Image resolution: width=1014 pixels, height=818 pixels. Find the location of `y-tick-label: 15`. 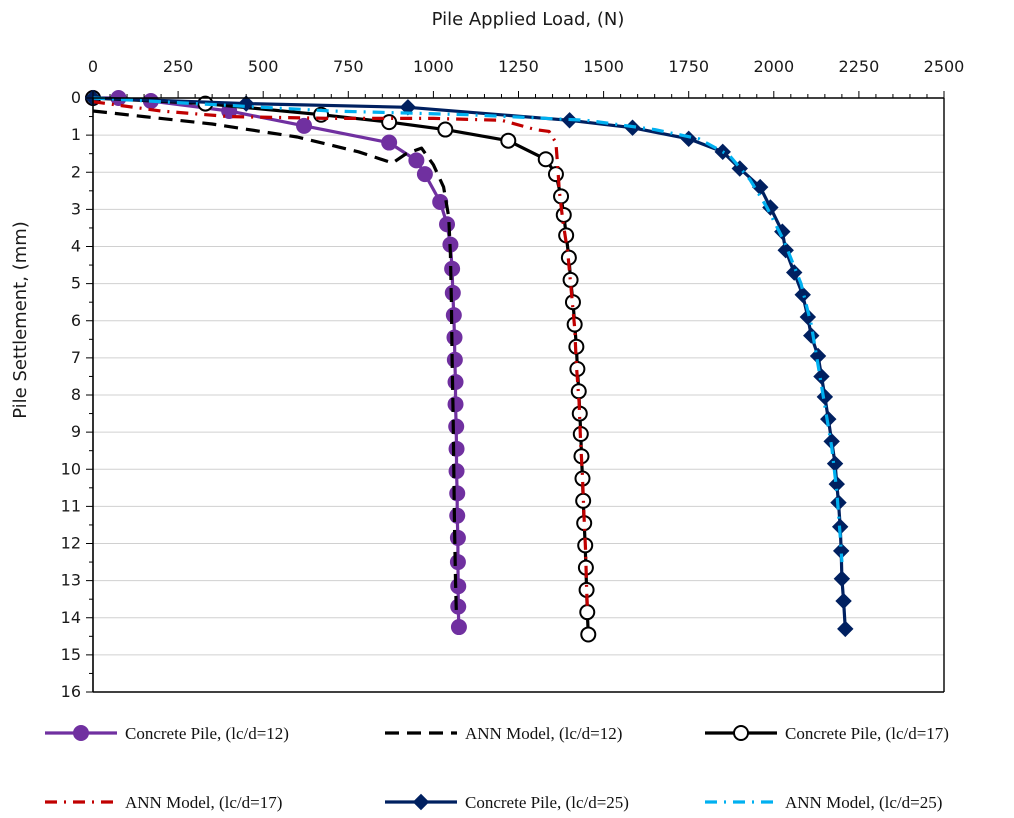

y-tick-label: 15 is located at coordinates (71, 654).